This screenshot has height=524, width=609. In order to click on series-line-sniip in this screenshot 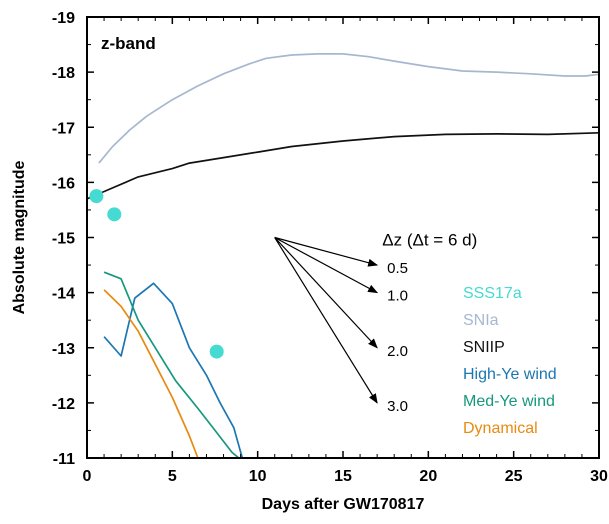, I will do `click(343, 165)`.